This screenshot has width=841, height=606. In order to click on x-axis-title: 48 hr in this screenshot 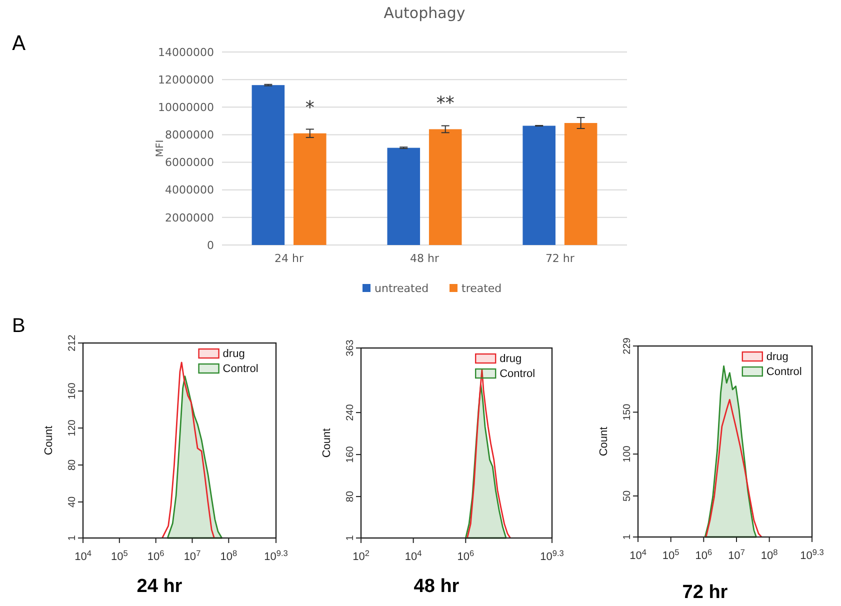, I will do `click(437, 586)`.